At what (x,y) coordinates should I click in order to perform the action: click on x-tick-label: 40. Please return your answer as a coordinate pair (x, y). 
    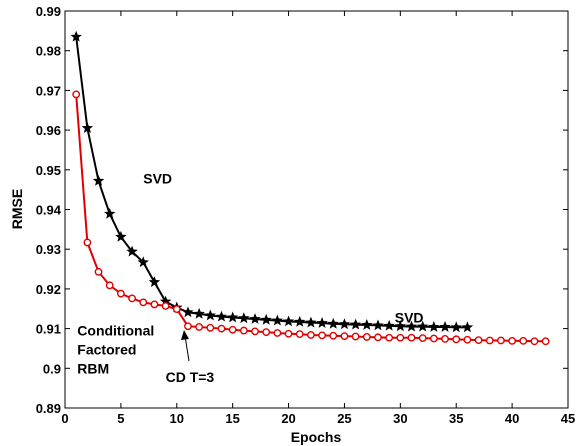
    Looking at the image, I should click on (512, 418).